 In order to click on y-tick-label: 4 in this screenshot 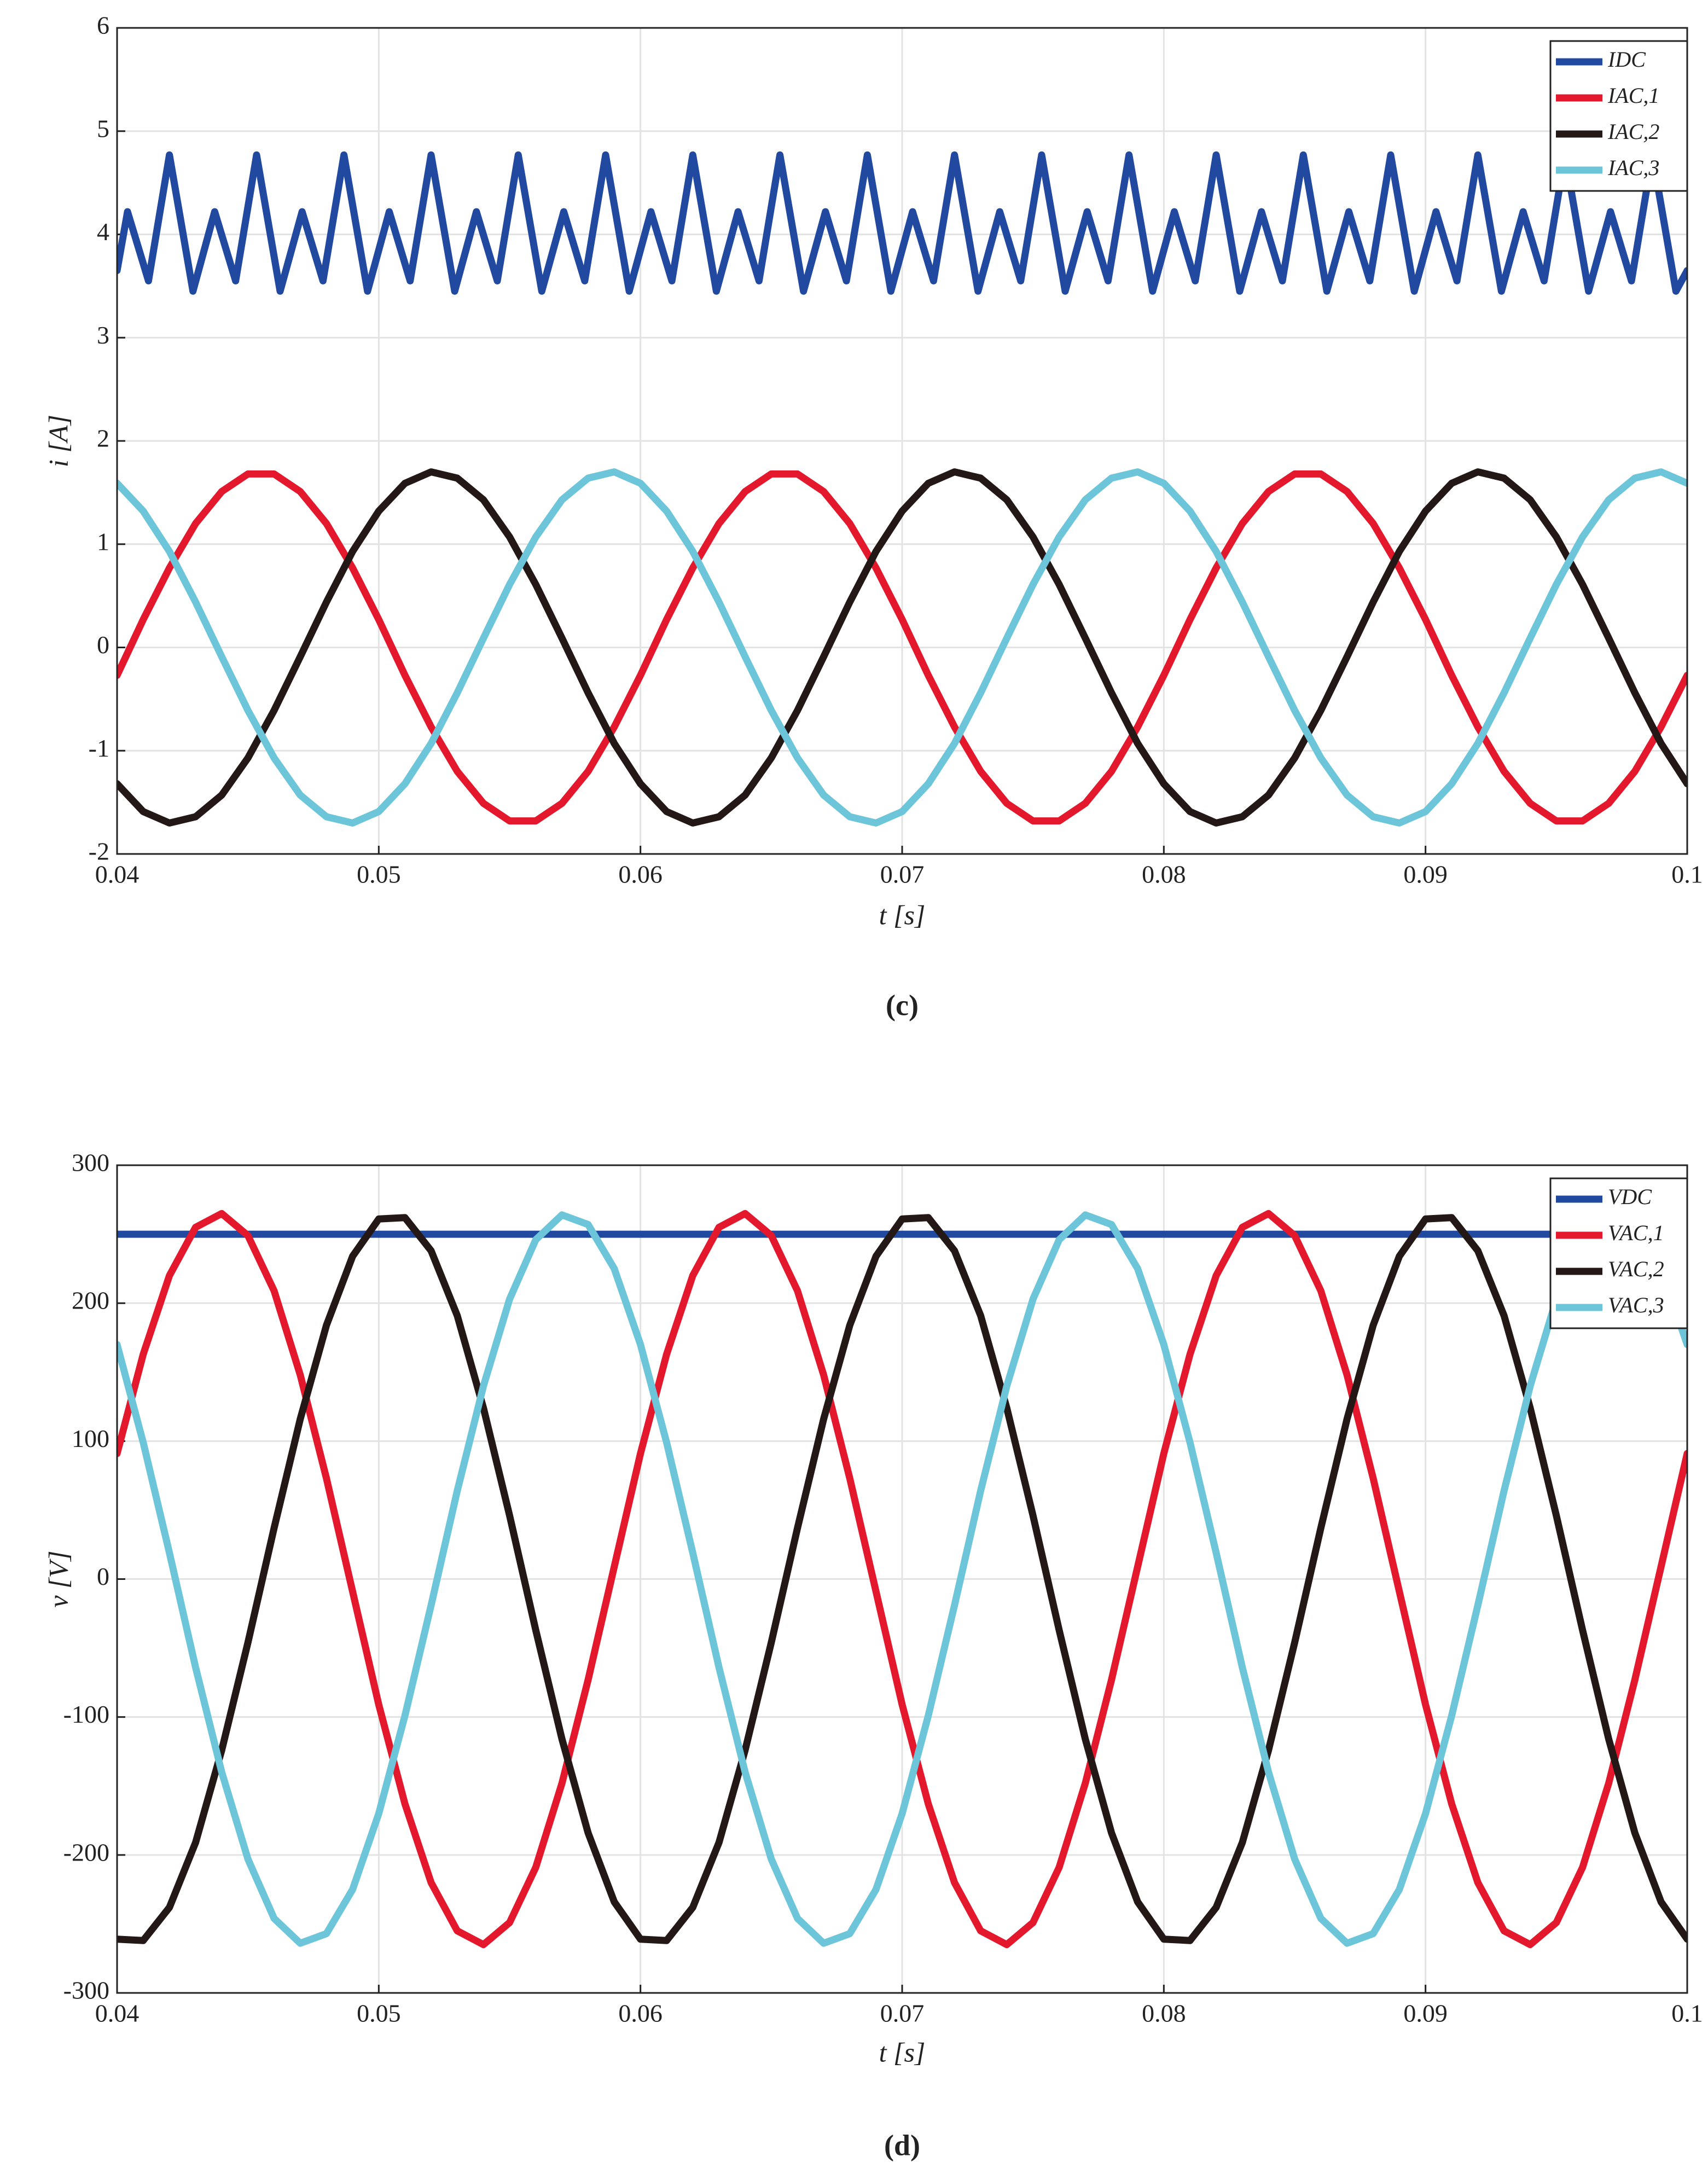, I will do `click(103, 232)`.